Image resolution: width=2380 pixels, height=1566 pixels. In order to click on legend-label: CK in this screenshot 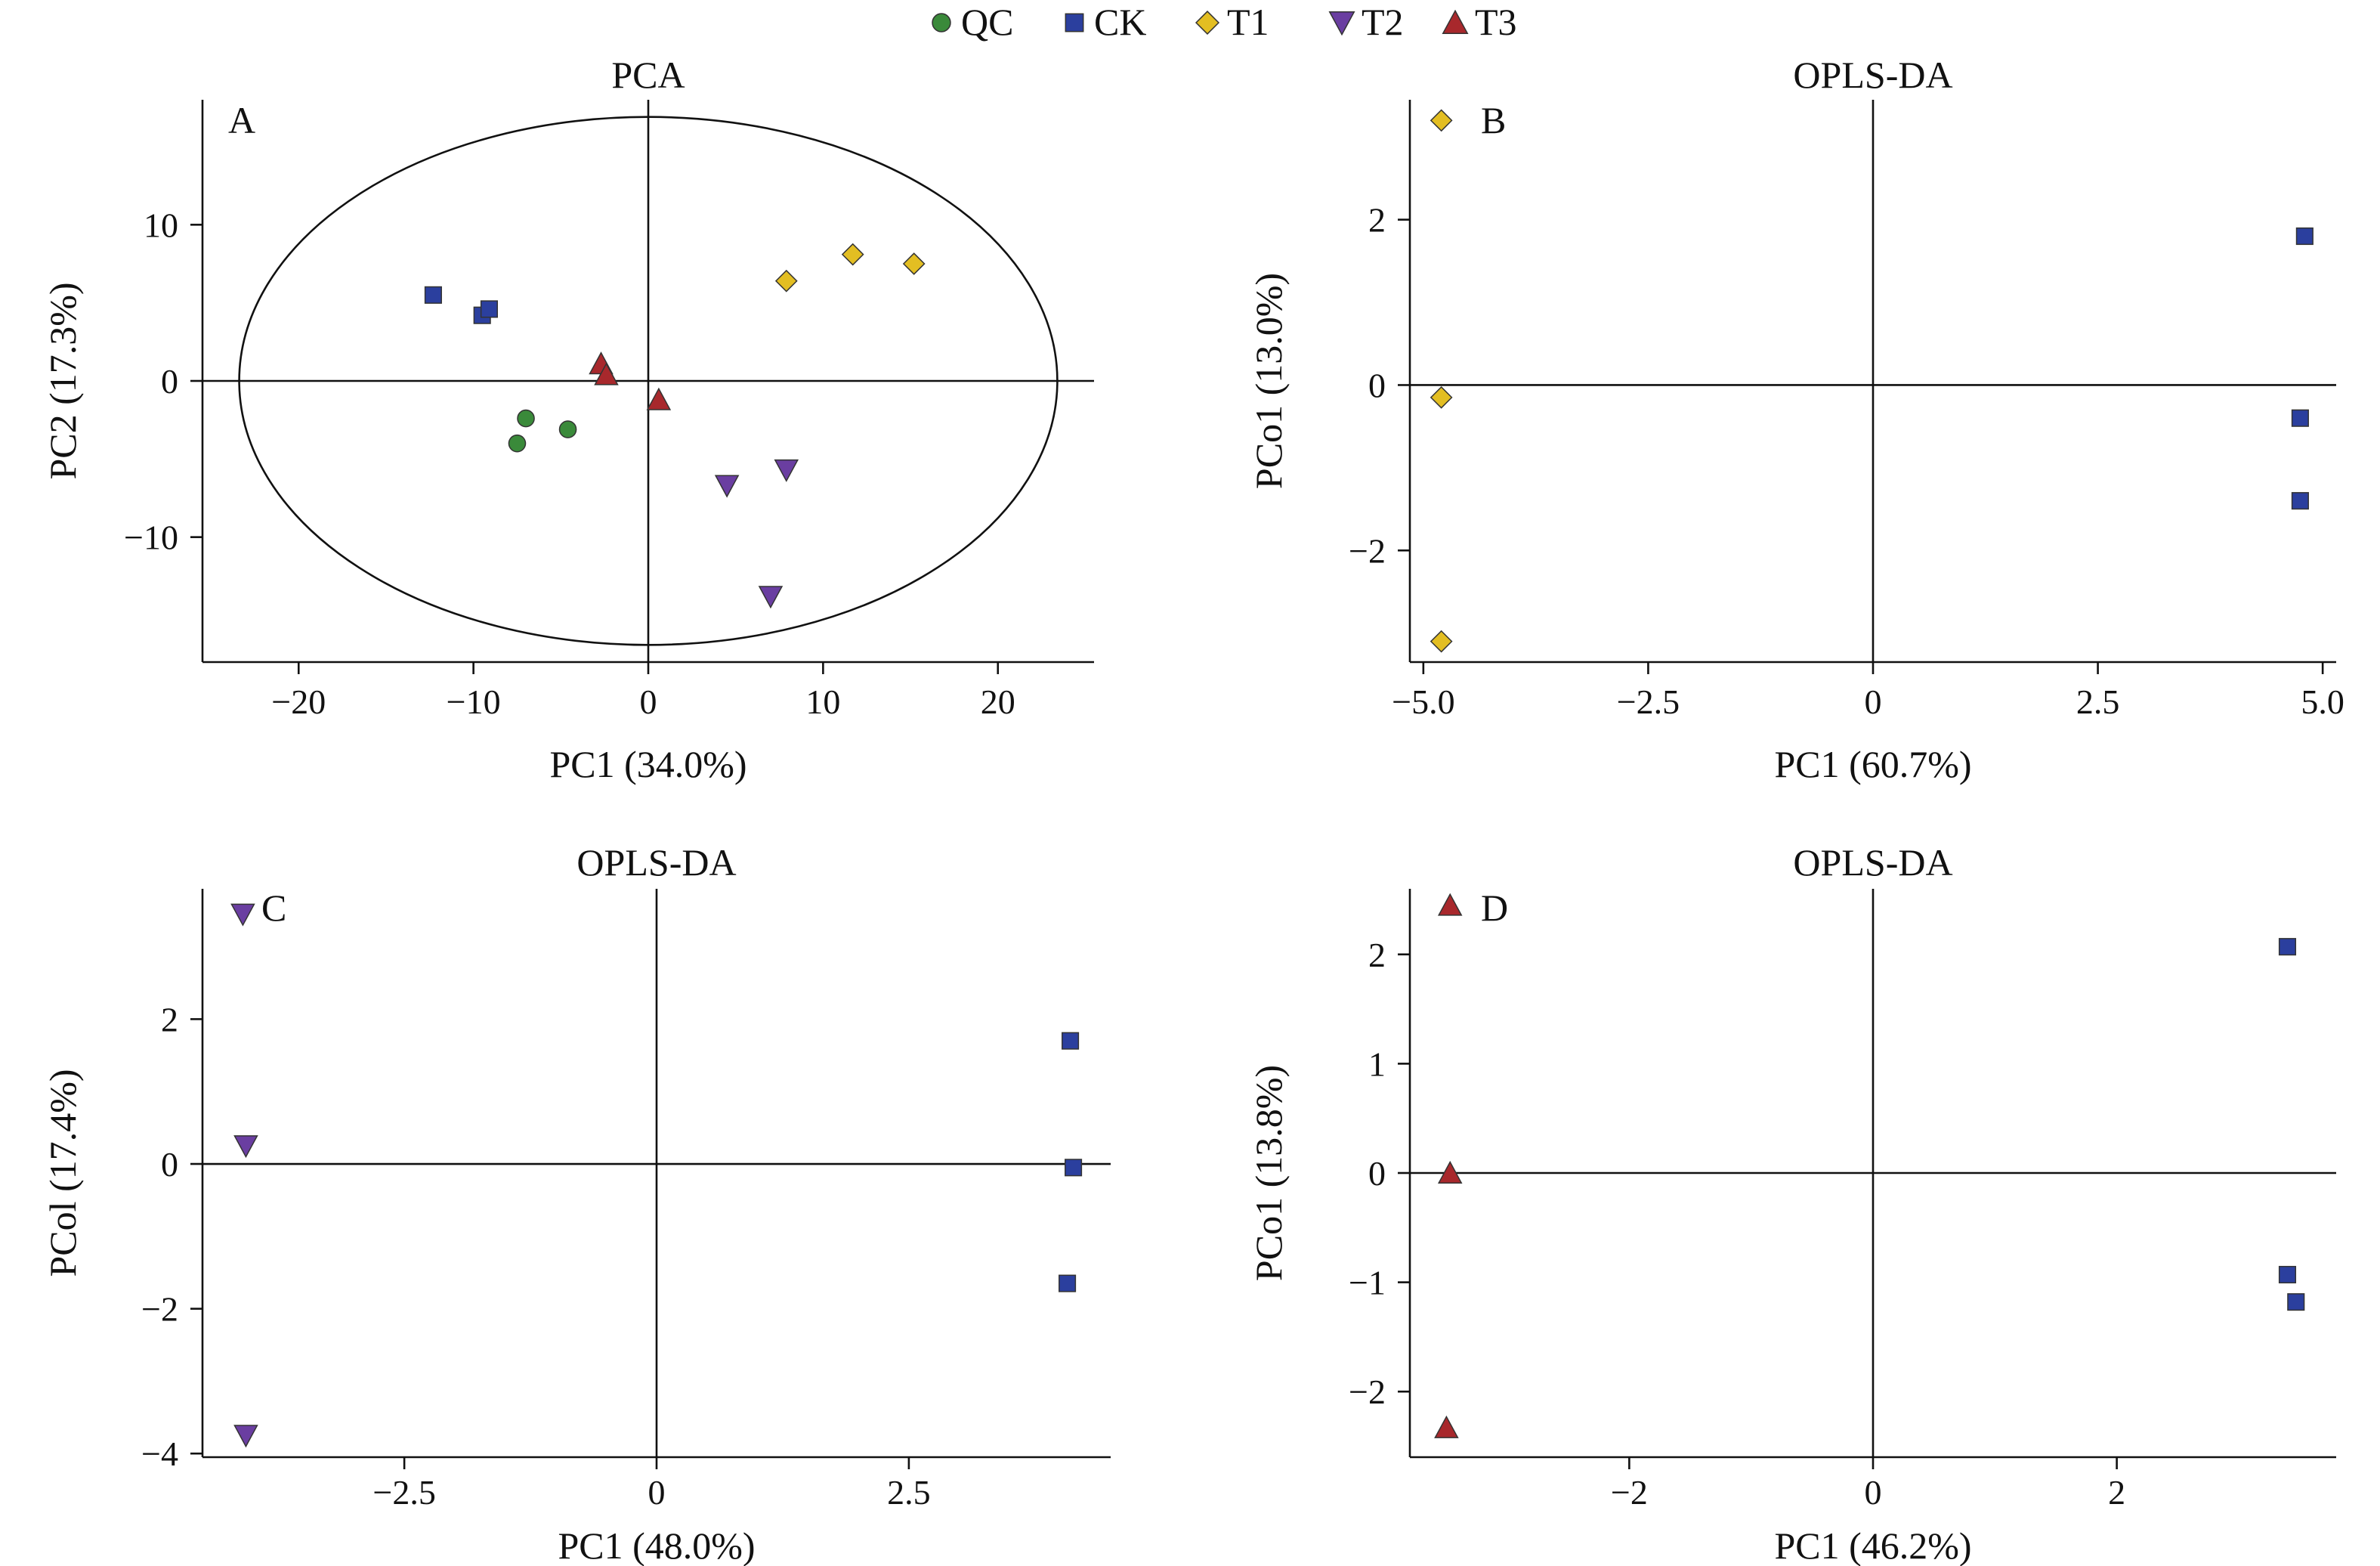, I will do `click(1120, 22)`.